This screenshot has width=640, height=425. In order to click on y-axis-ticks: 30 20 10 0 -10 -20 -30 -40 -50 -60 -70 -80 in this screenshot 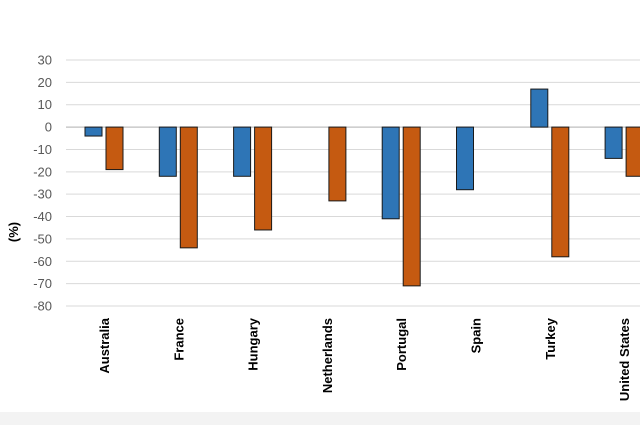, I will do `click(42, 183)`.